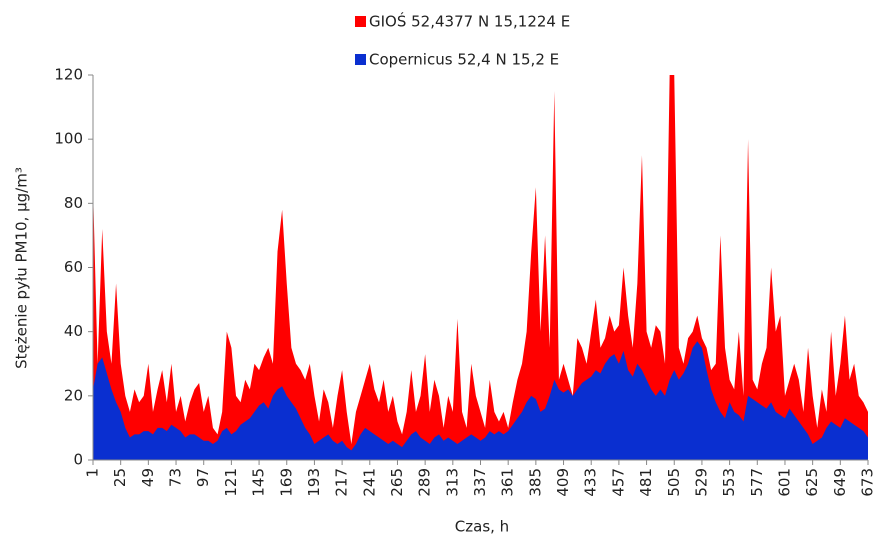  I want to click on x-tick-label: 505, so click(674, 482).